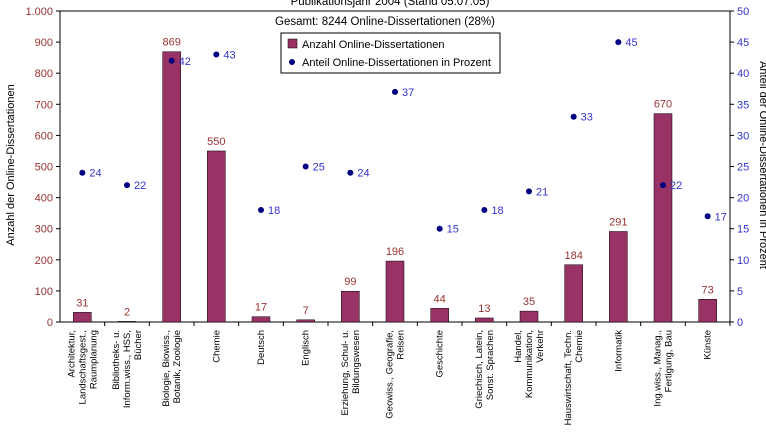 This screenshot has width=766, height=433. Describe the element at coordinates (390, 4) in the screenshot. I see `chart-title: Publikationsjahr 2004 (Stand 05.07.05)` at that location.